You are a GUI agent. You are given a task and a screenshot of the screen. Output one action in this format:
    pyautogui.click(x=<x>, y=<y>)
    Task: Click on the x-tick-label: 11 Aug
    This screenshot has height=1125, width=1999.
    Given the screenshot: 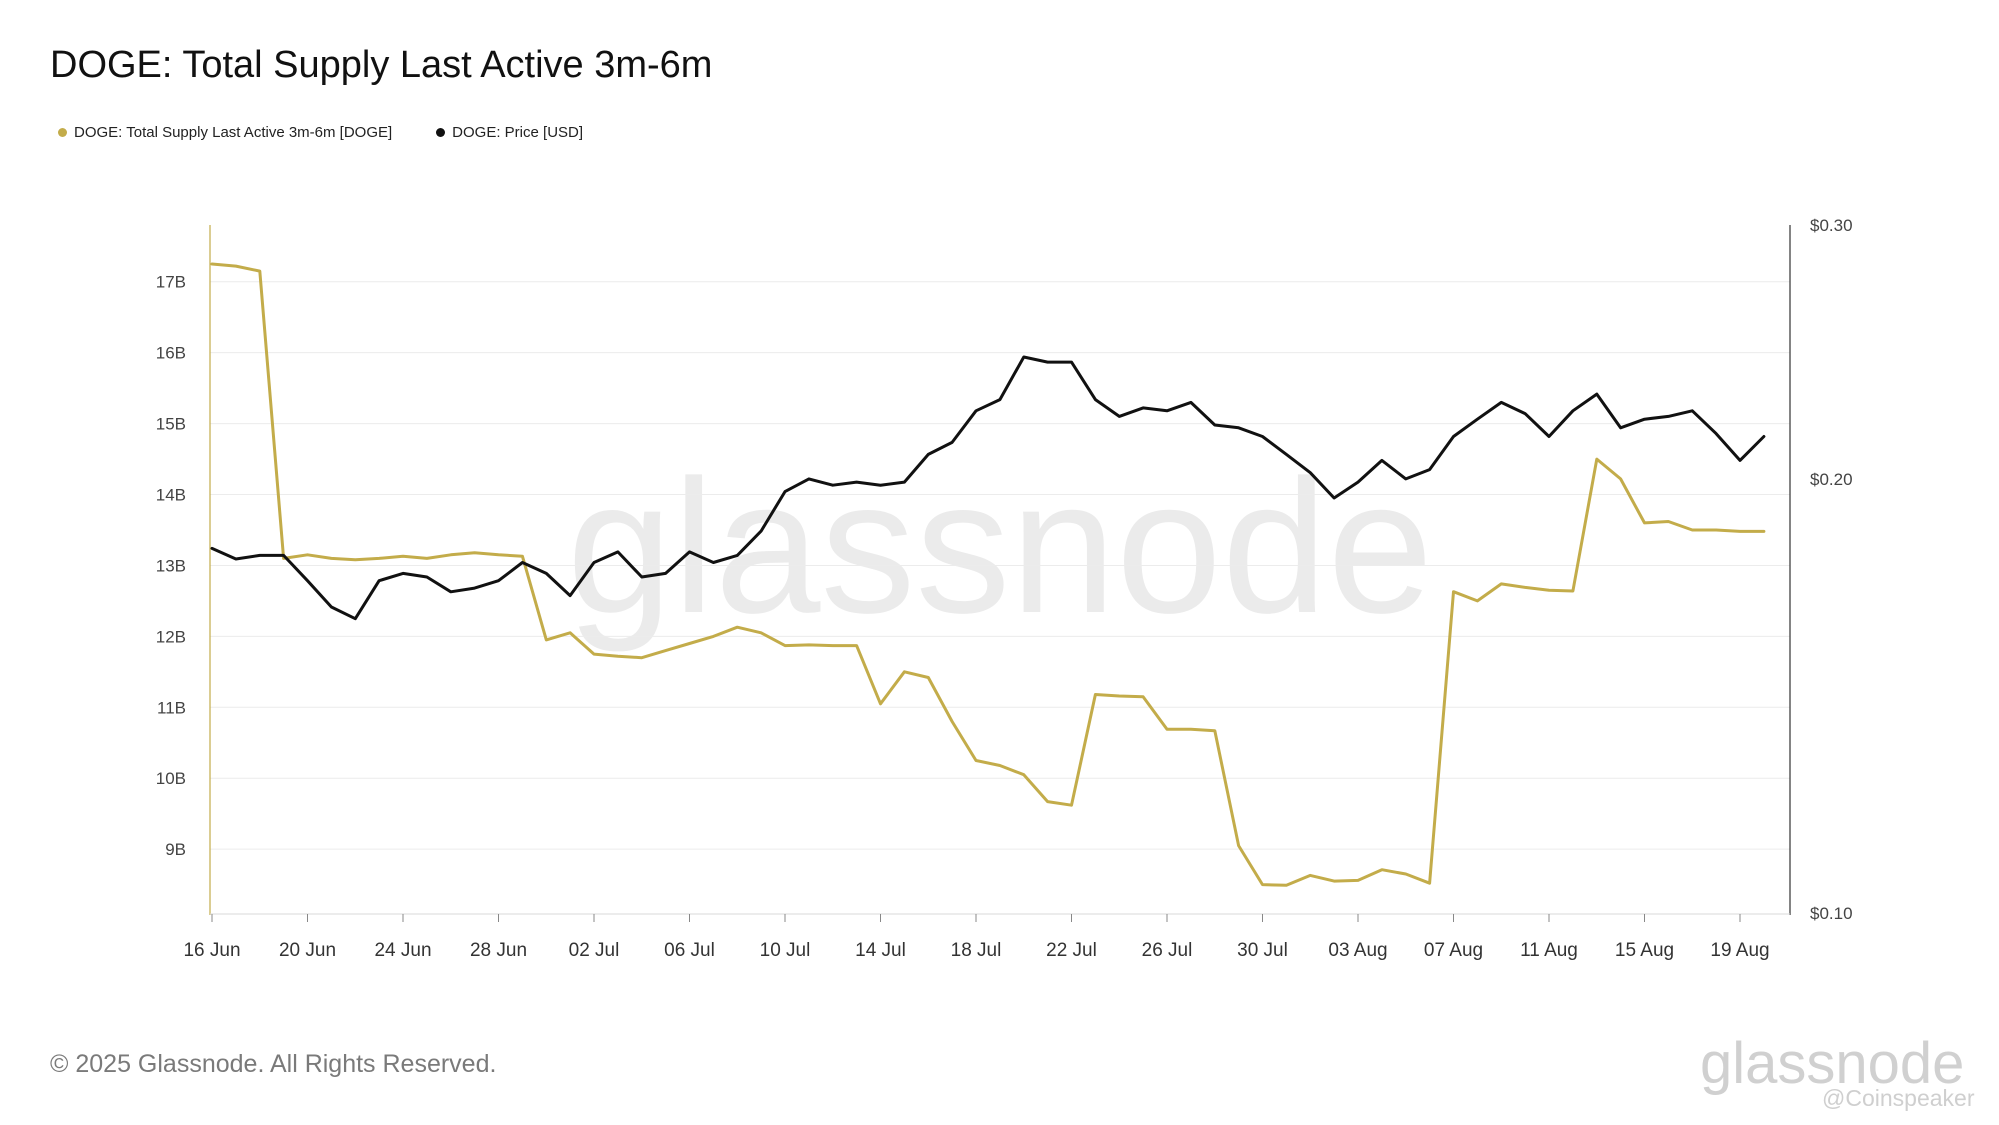 What is the action you would take?
    pyautogui.click(x=1549, y=950)
    